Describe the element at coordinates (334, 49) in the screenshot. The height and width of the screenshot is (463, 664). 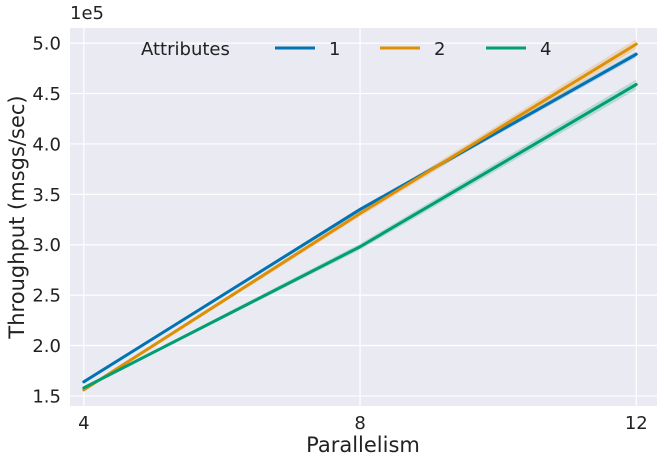
I see `legend-label-1: 1` at that location.